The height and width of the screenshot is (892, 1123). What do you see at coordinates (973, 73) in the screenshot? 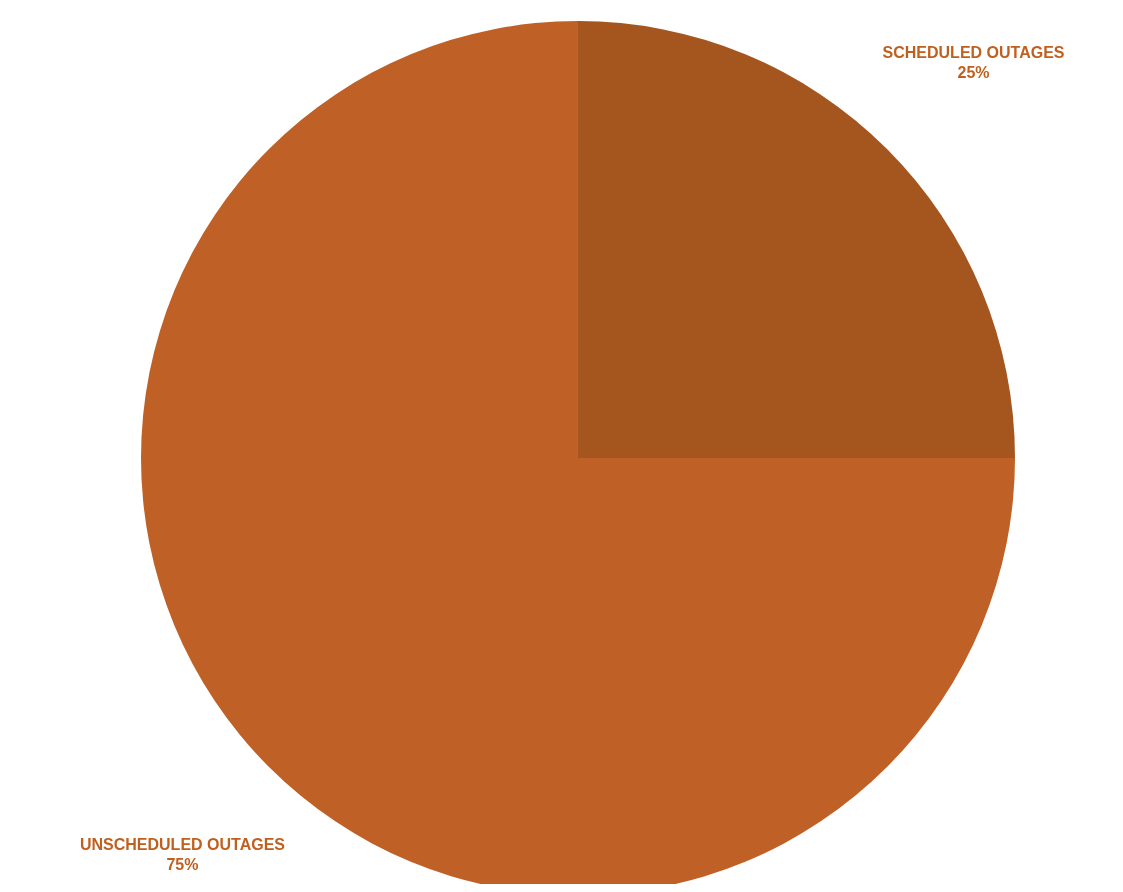
I see `data-label: 25%` at bounding box center [973, 73].